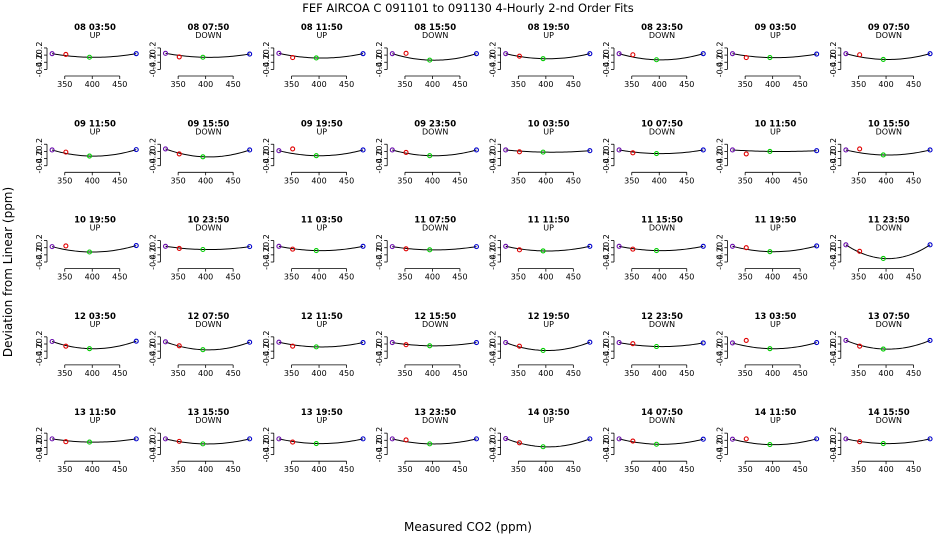  What do you see at coordinates (322, 124) in the screenshot?
I see `panel-title: 09 19:50` at bounding box center [322, 124].